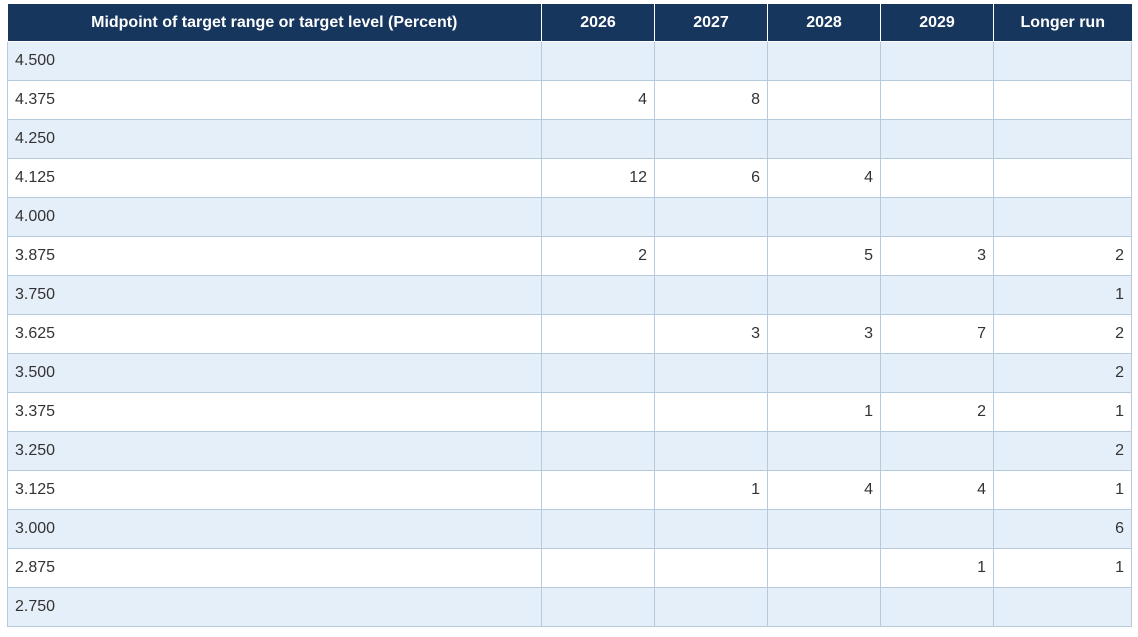  I want to click on column-header-2026: 2026, so click(598, 23).